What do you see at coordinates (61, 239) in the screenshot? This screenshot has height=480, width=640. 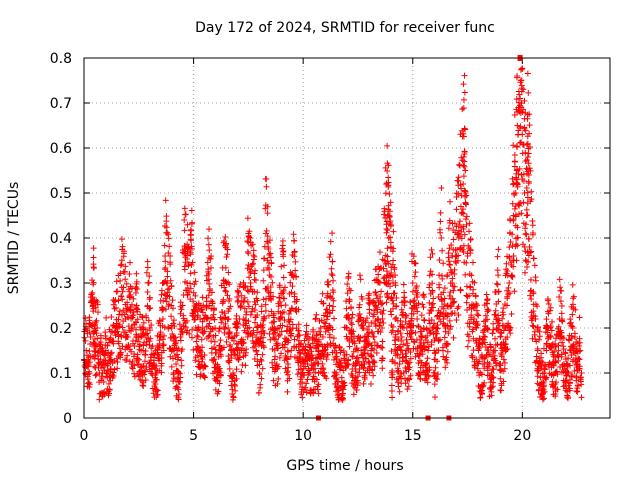 I see `y-tick-label: 0.4` at bounding box center [61, 239].